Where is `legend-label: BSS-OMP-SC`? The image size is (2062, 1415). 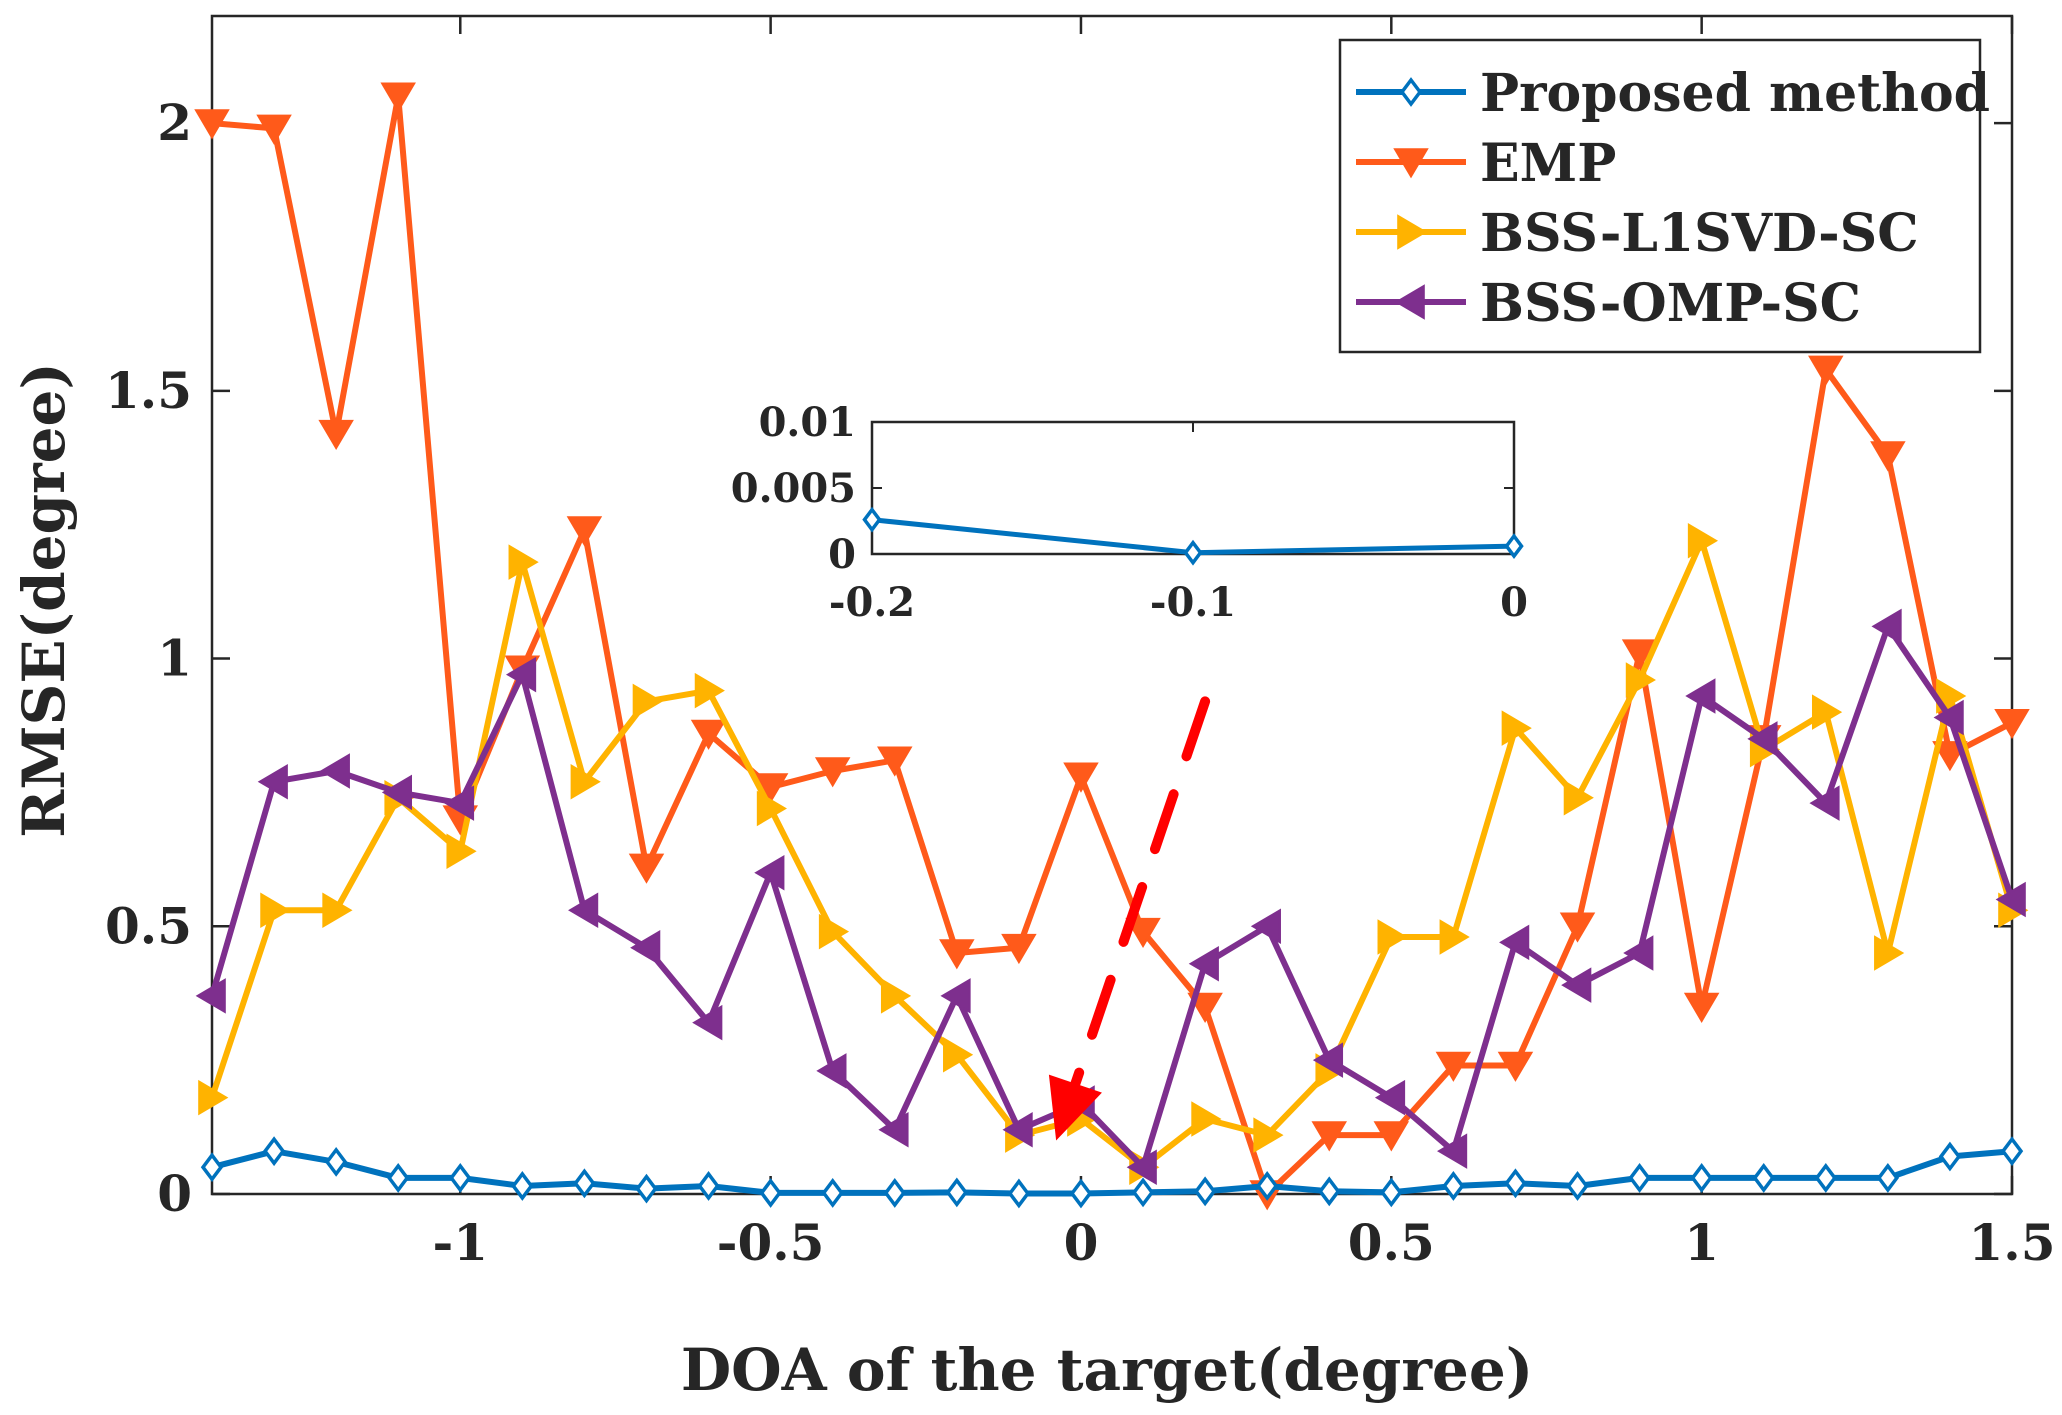 legend-label: BSS-OMP-SC is located at coordinates (1670, 303).